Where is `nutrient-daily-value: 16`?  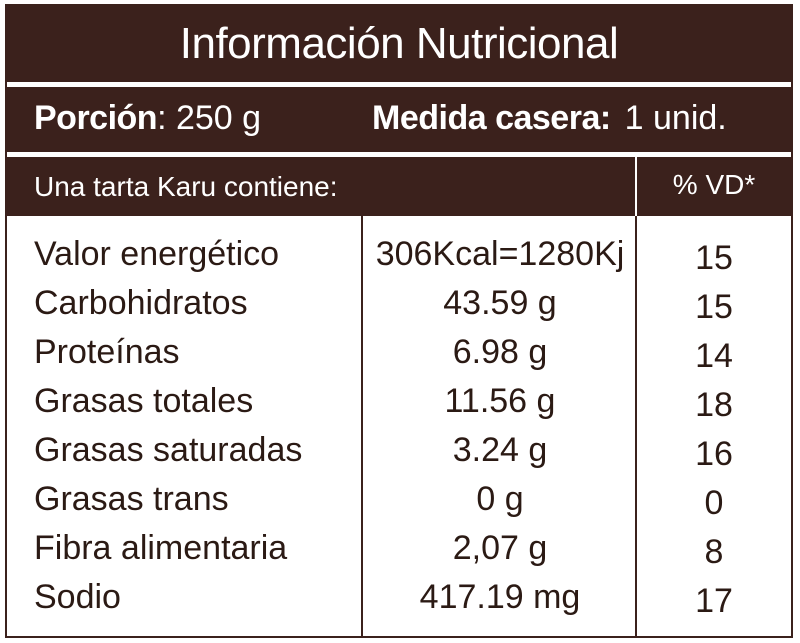 nutrient-daily-value: 16 is located at coordinates (714, 454).